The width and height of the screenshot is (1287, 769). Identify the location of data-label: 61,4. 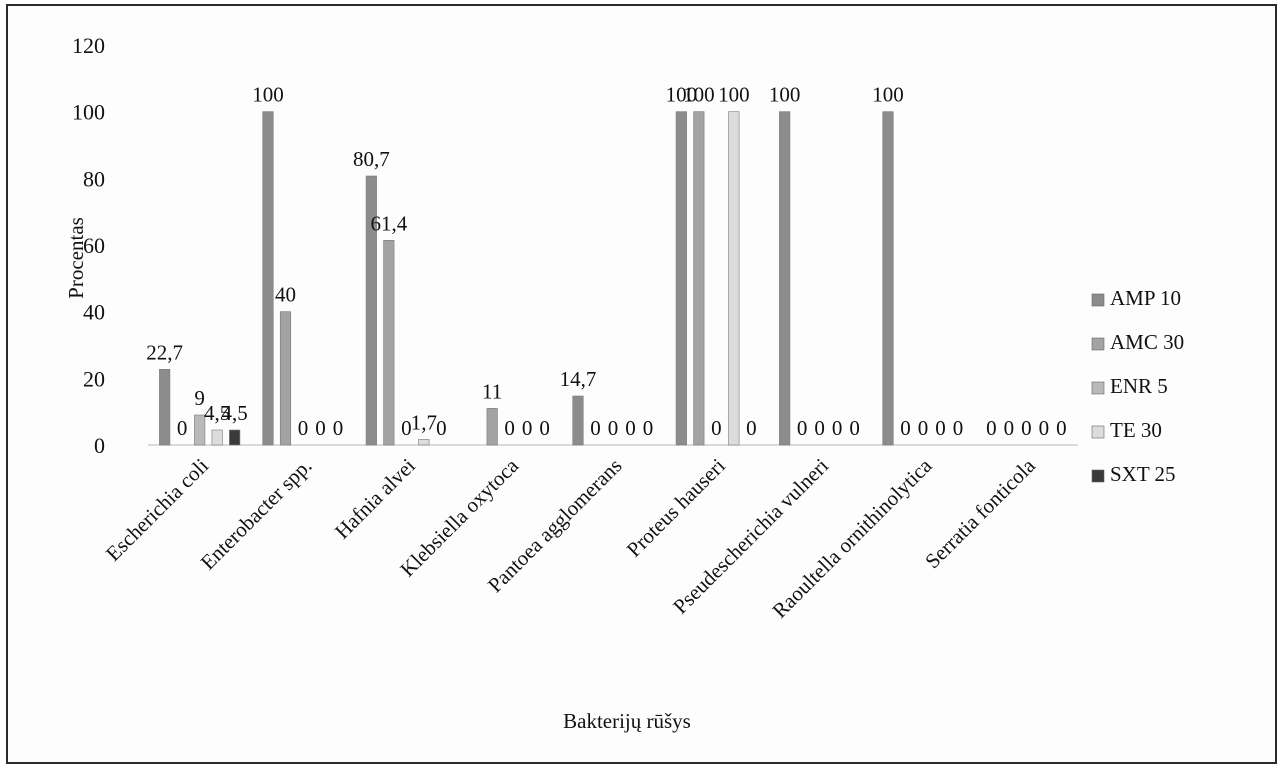
(388, 223).